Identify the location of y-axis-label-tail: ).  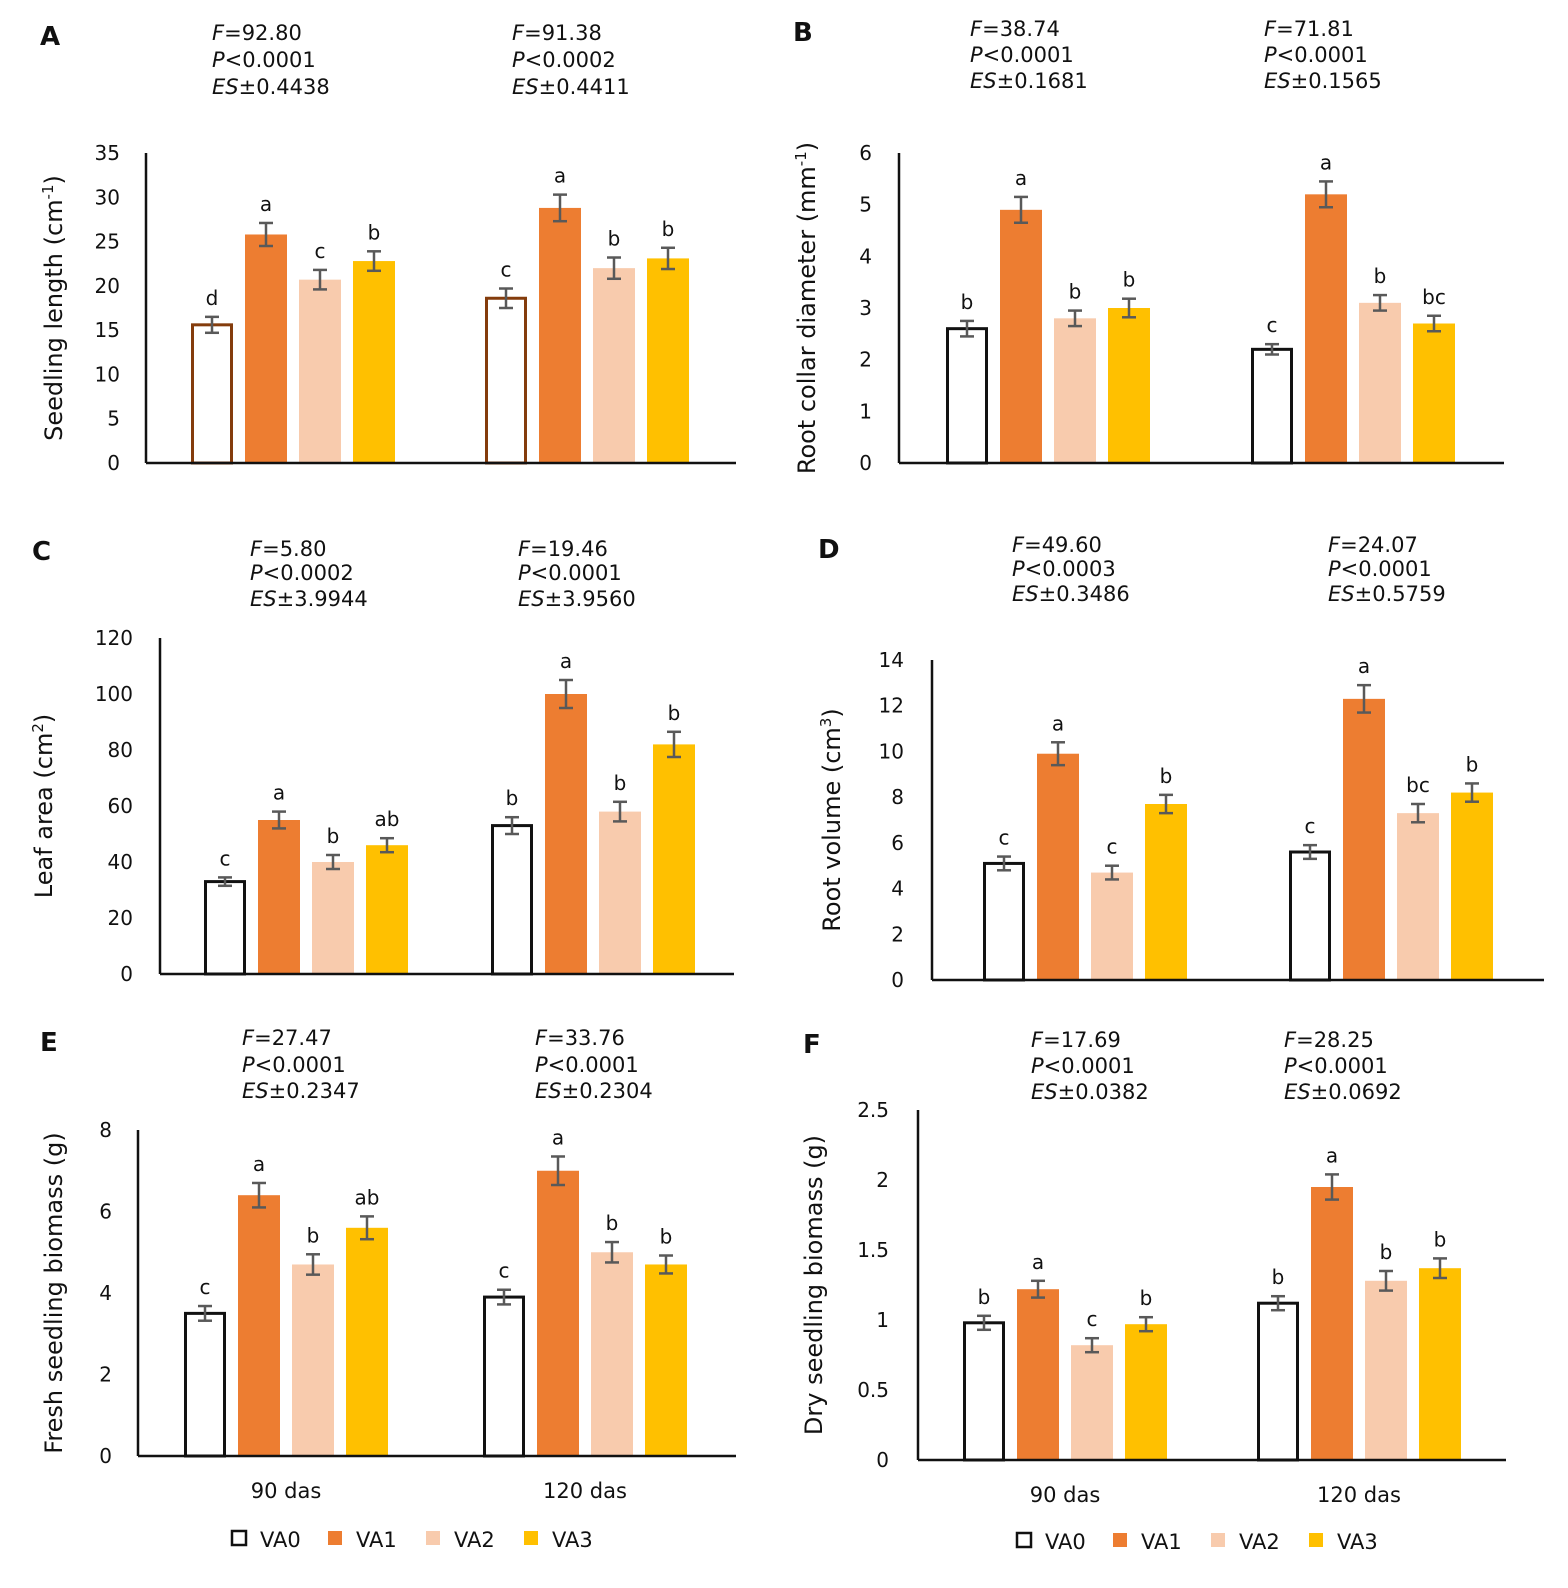
(832, 712).